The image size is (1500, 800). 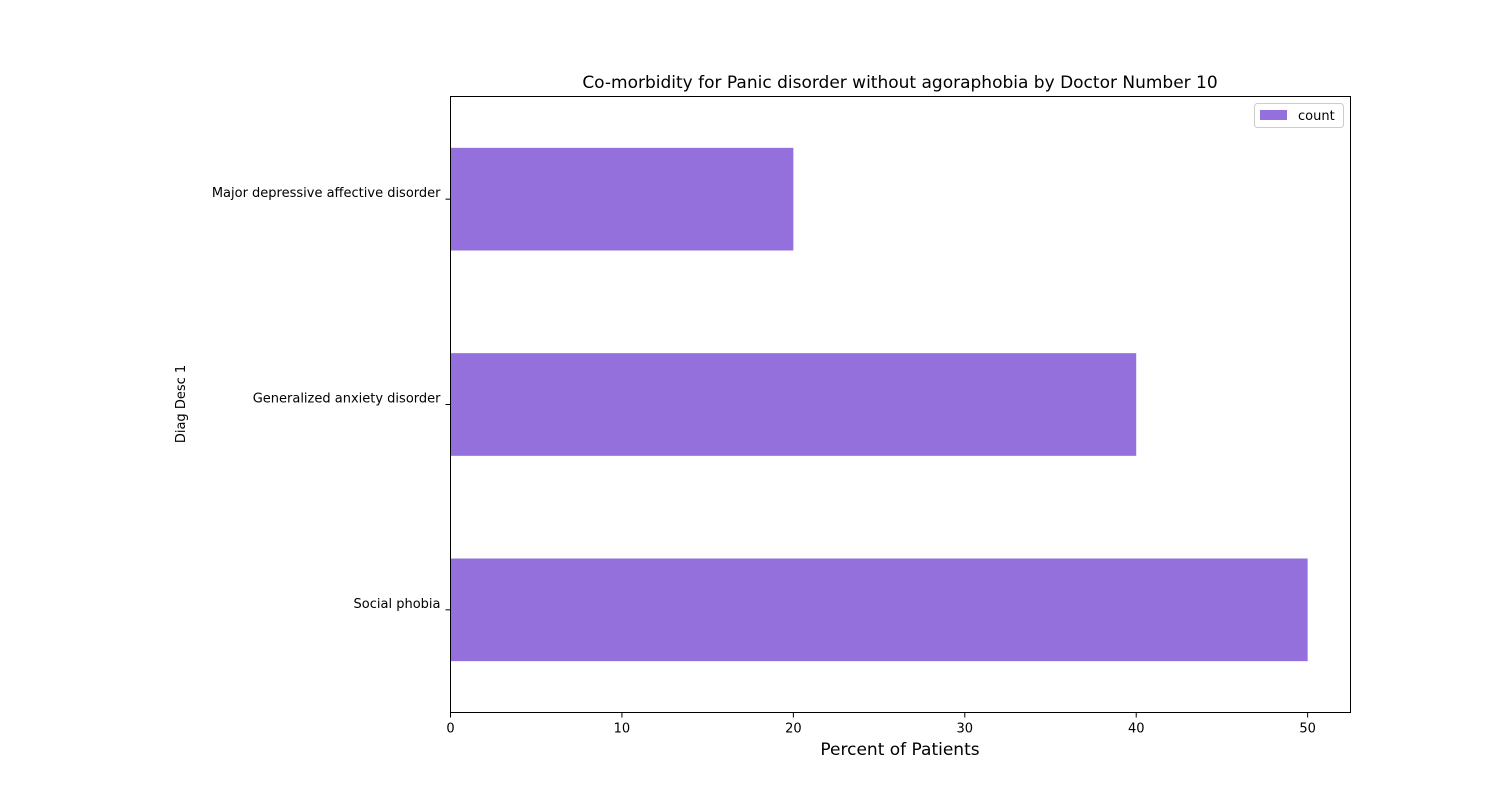 What do you see at coordinates (622, 729) in the screenshot?
I see `x-tick-label: 10` at bounding box center [622, 729].